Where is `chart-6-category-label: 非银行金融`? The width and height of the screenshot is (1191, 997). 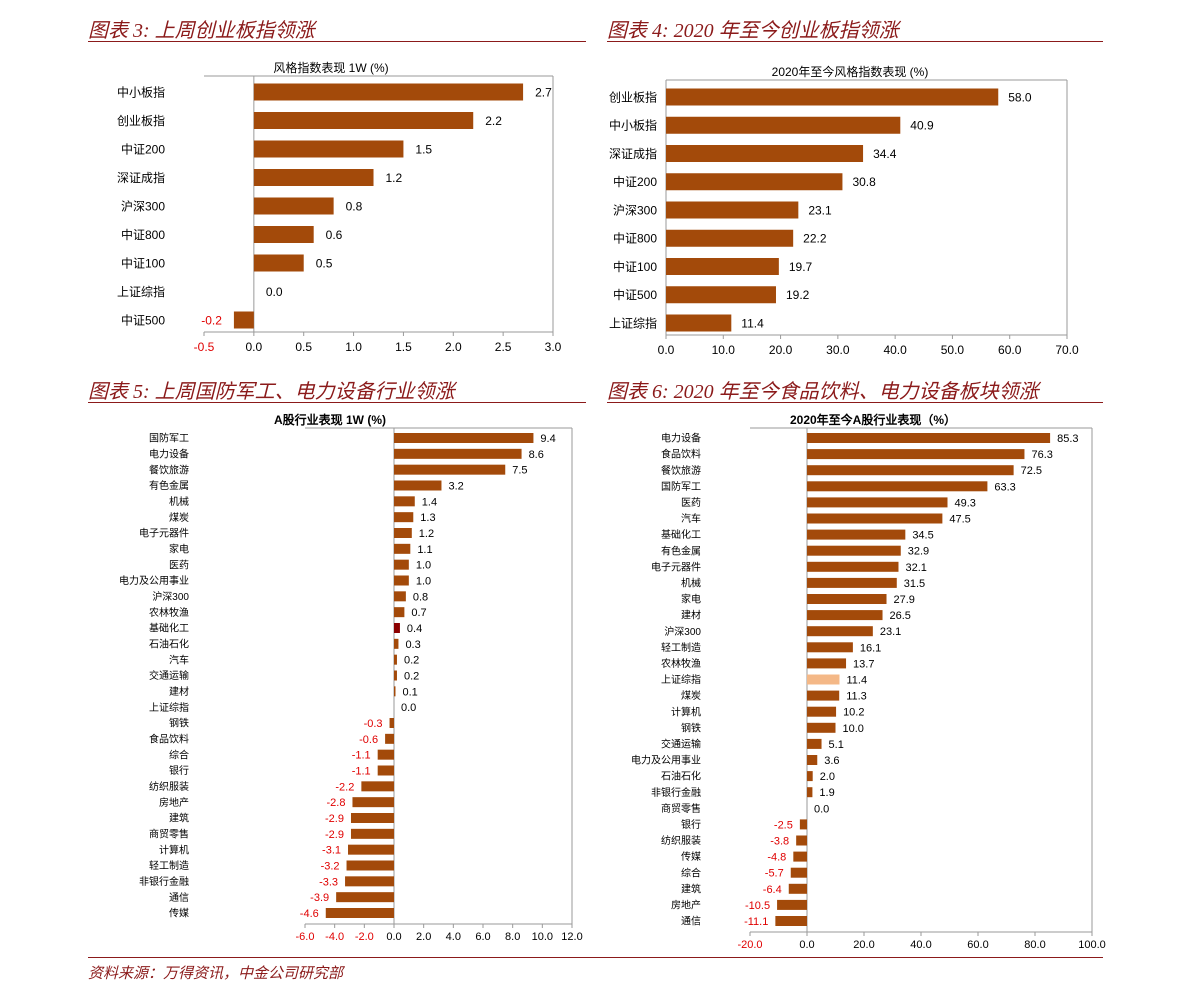
chart-6-category-label: 非银行金融 is located at coordinates (676, 792).